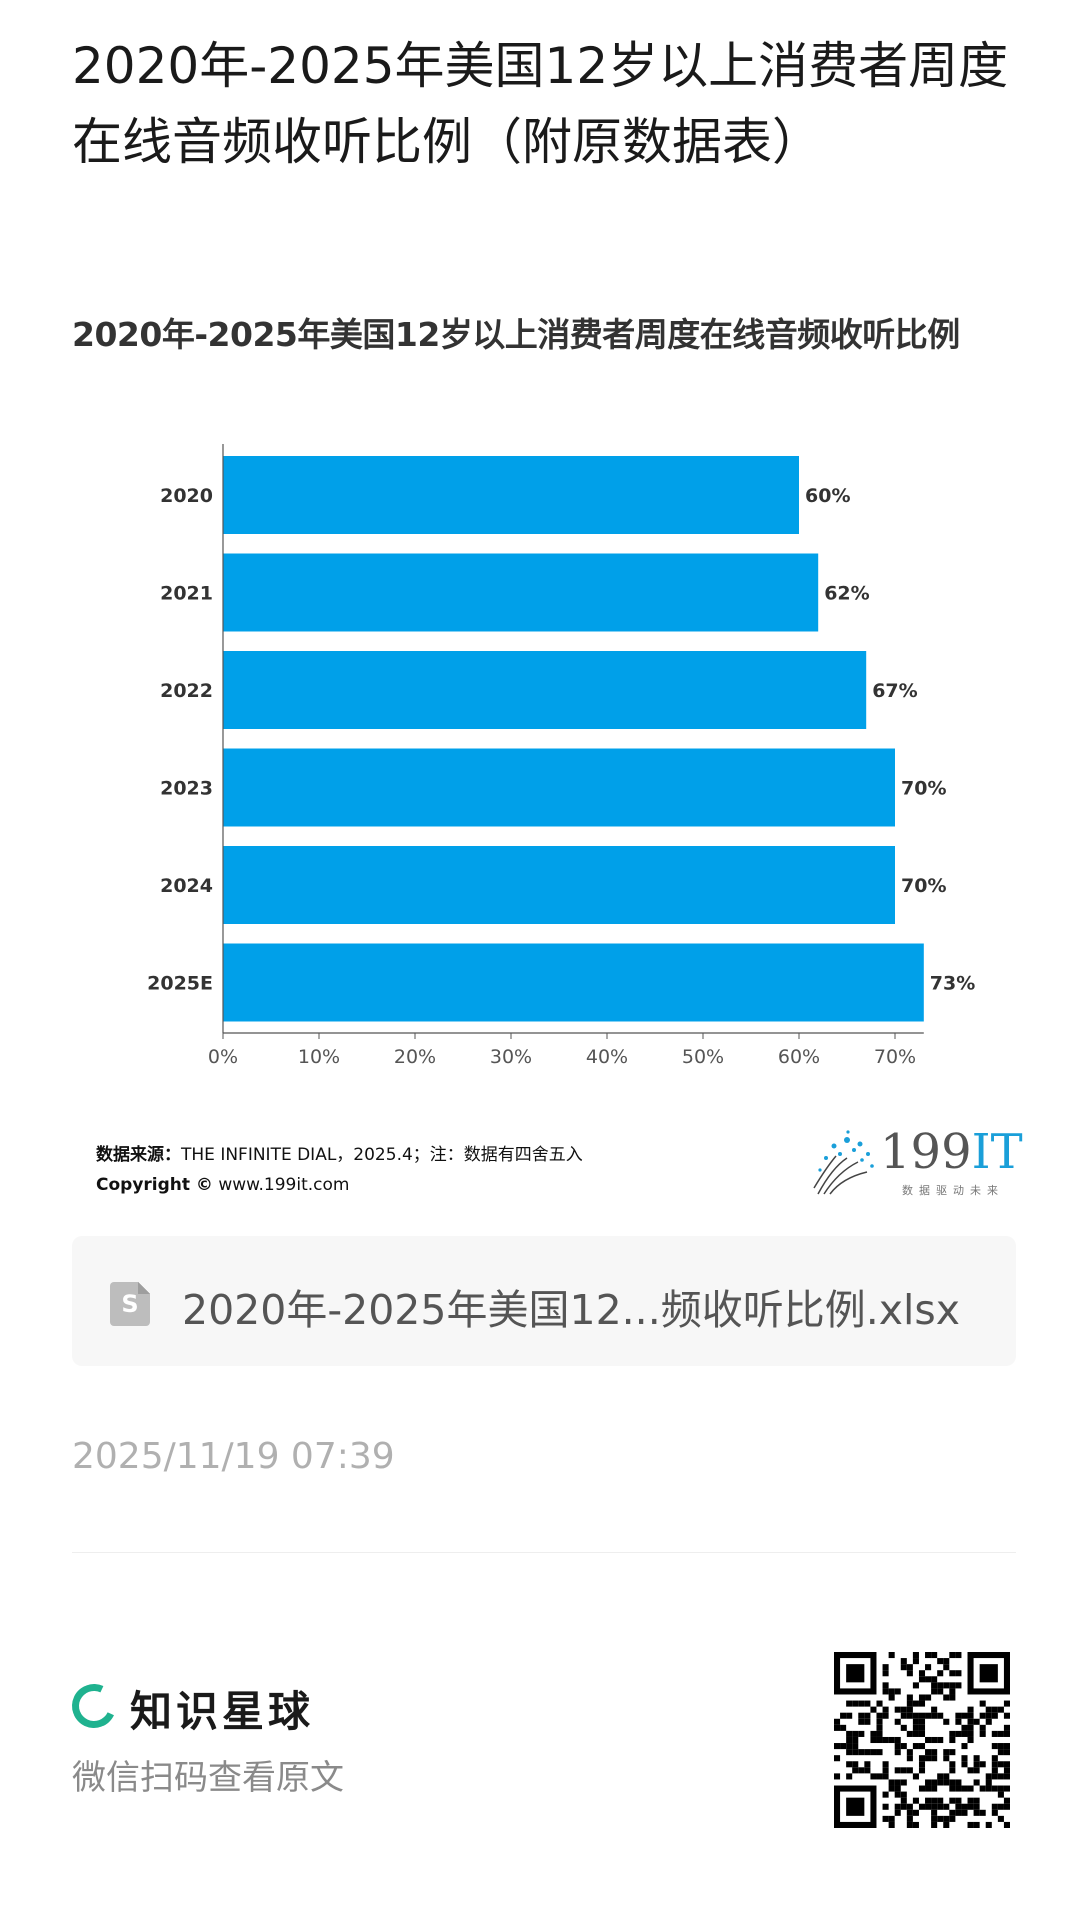 The width and height of the screenshot is (1080, 1912). Describe the element at coordinates (922, 1740) in the screenshot. I see `qr-code` at that location.